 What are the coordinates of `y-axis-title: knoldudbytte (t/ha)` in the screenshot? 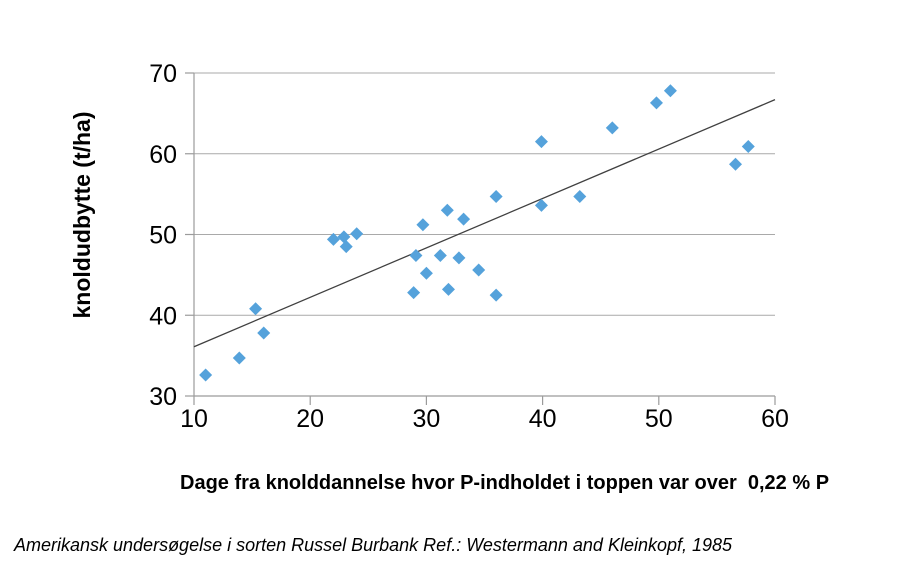 It's located at (82, 215).